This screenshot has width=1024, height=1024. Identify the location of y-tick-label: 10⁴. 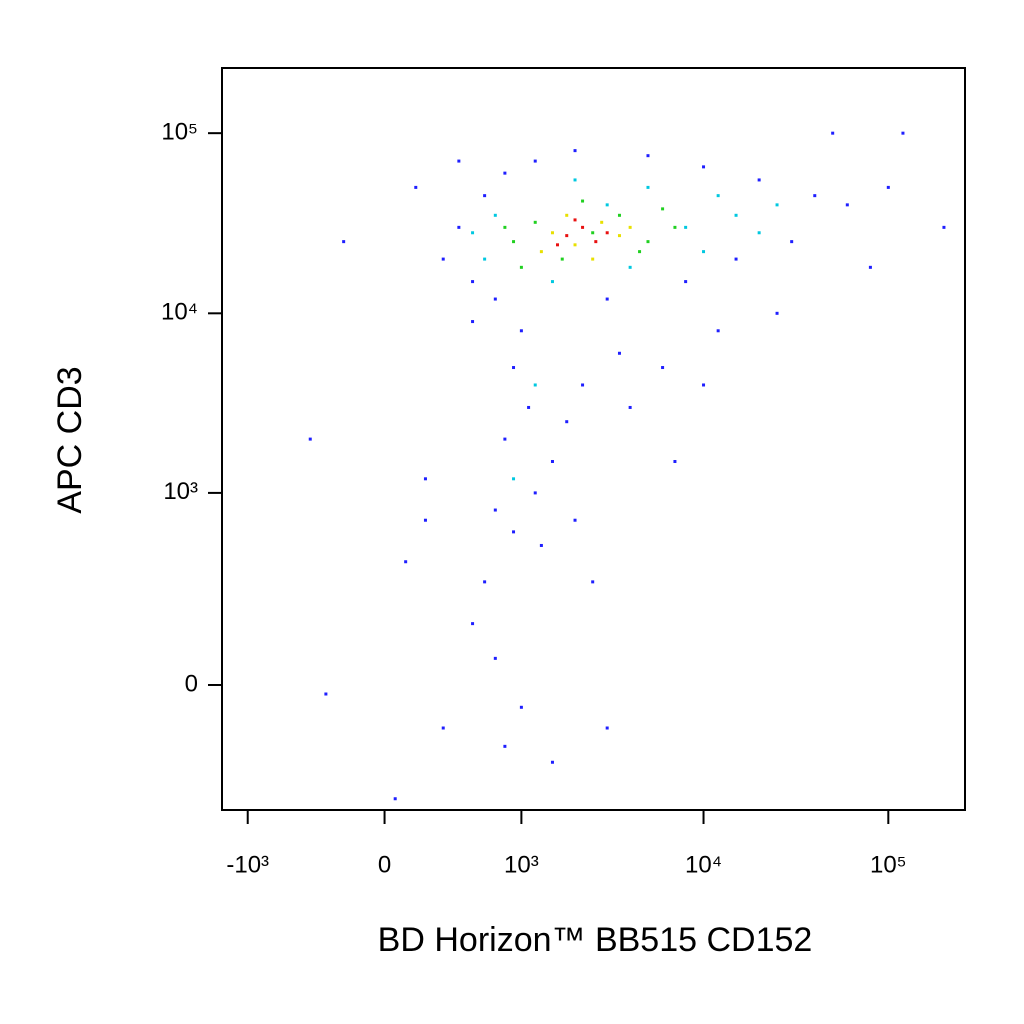
(179, 312).